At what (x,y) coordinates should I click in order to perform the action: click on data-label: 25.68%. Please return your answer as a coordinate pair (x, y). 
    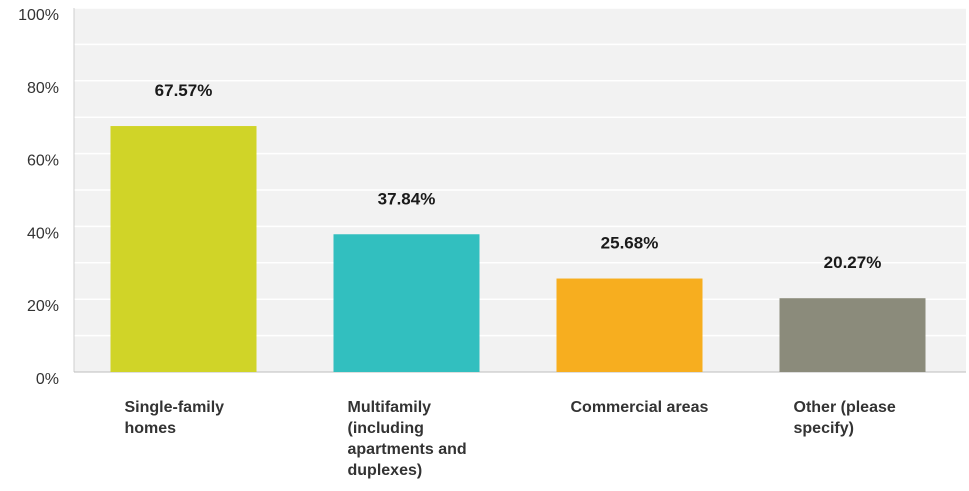
    Looking at the image, I should click on (630, 243).